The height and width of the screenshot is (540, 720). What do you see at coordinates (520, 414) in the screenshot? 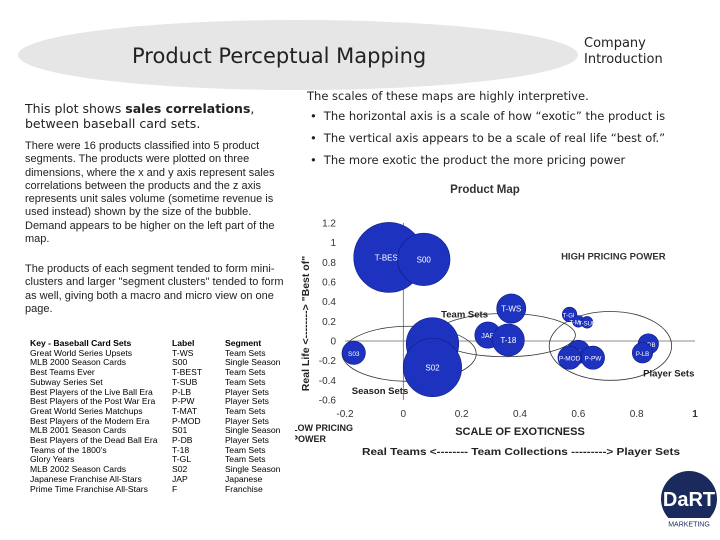
I see `x-tick-label: 0.4` at bounding box center [520, 414].